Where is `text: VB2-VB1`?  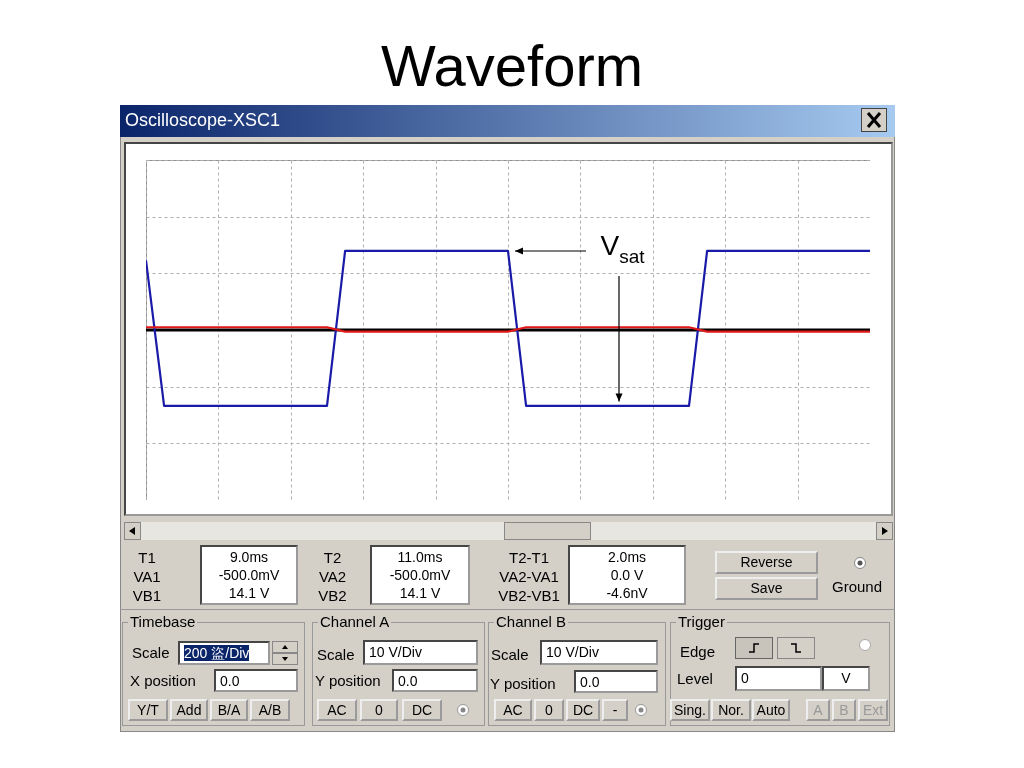 text: VB2-VB1 is located at coordinates (529, 595).